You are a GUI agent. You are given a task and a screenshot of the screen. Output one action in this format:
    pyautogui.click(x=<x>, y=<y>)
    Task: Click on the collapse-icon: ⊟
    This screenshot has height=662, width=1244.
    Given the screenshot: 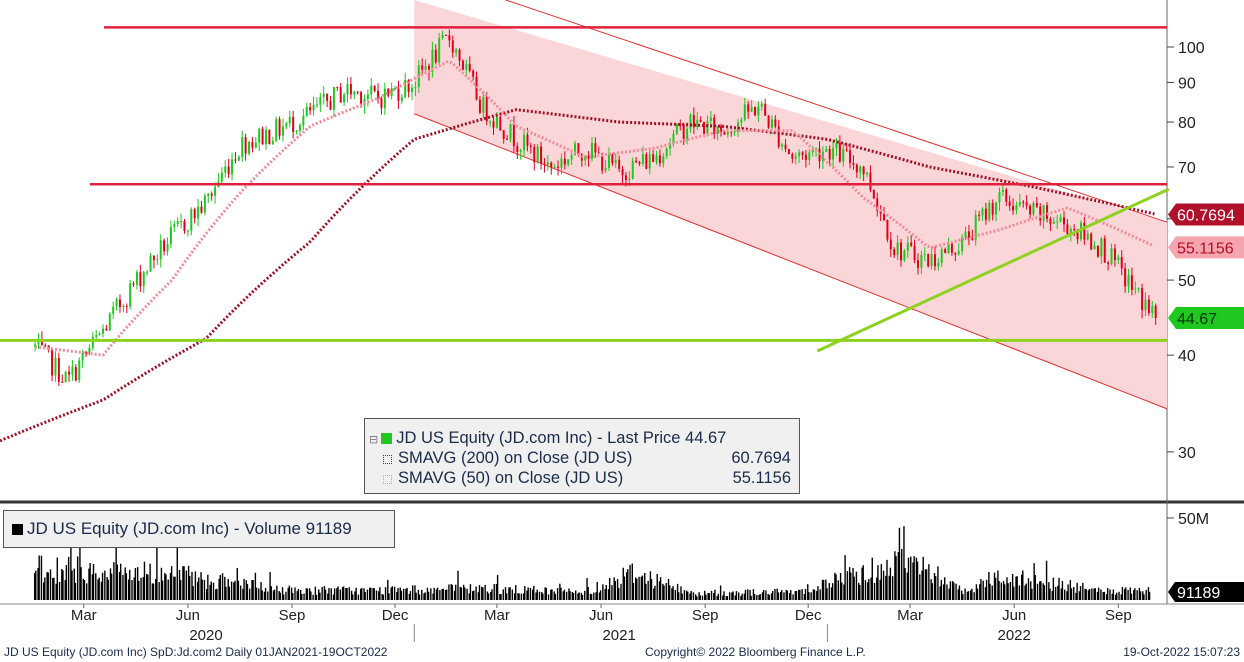 What is the action you would take?
    pyautogui.click(x=374, y=440)
    